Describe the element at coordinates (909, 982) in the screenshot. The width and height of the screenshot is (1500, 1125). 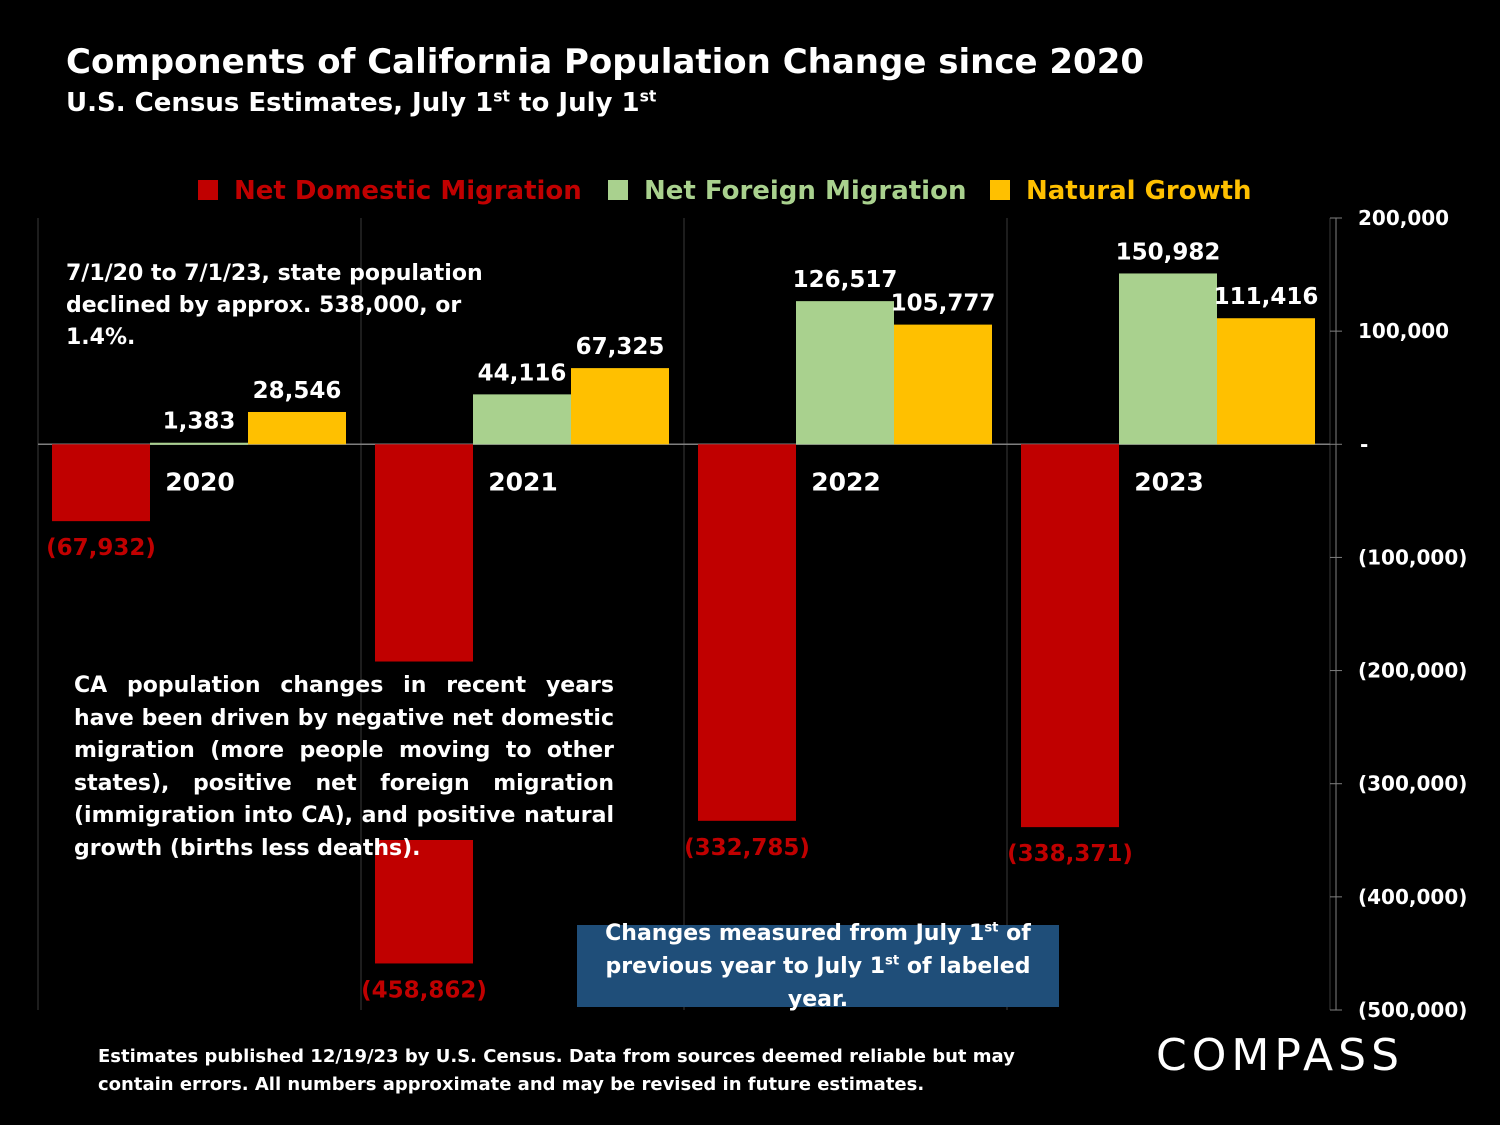
I see `note-box-line-2-suffix: of labeled year.` at that location.